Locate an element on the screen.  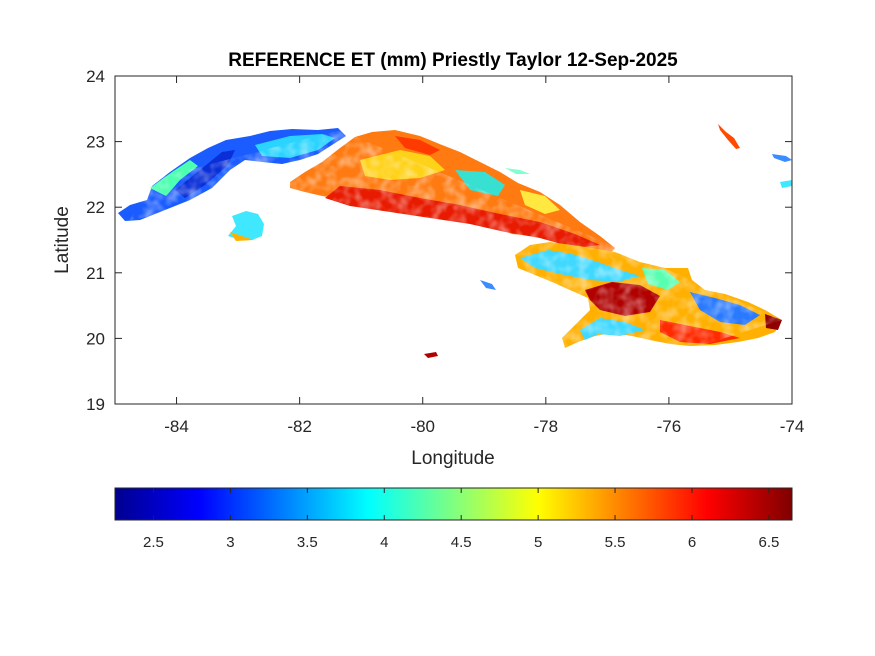
colorbar-tick-label: 5.5 is located at coordinates (615, 542).